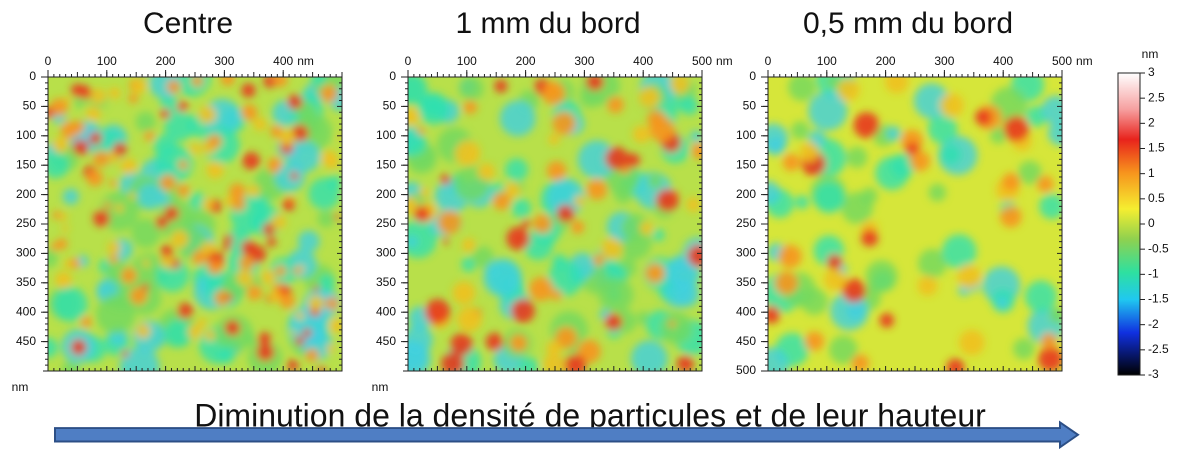  I want to click on x-tick-label: 200, so click(166, 61).